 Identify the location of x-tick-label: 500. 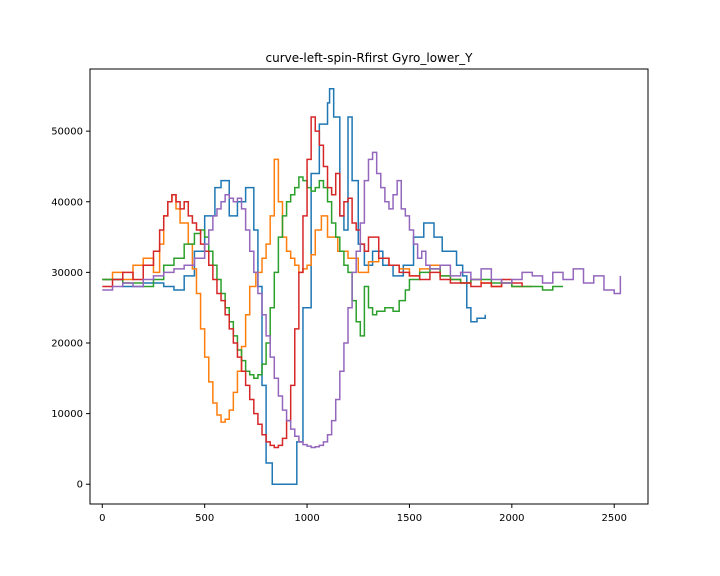
(204, 518).